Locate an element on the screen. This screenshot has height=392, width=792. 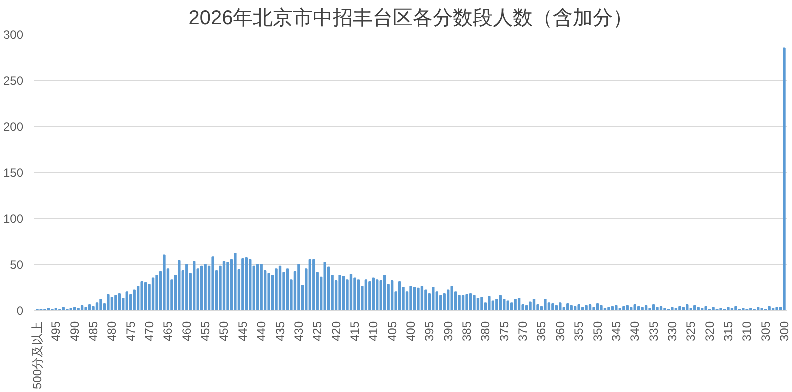
x-tick-label: 380 is located at coordinates (485, 331).